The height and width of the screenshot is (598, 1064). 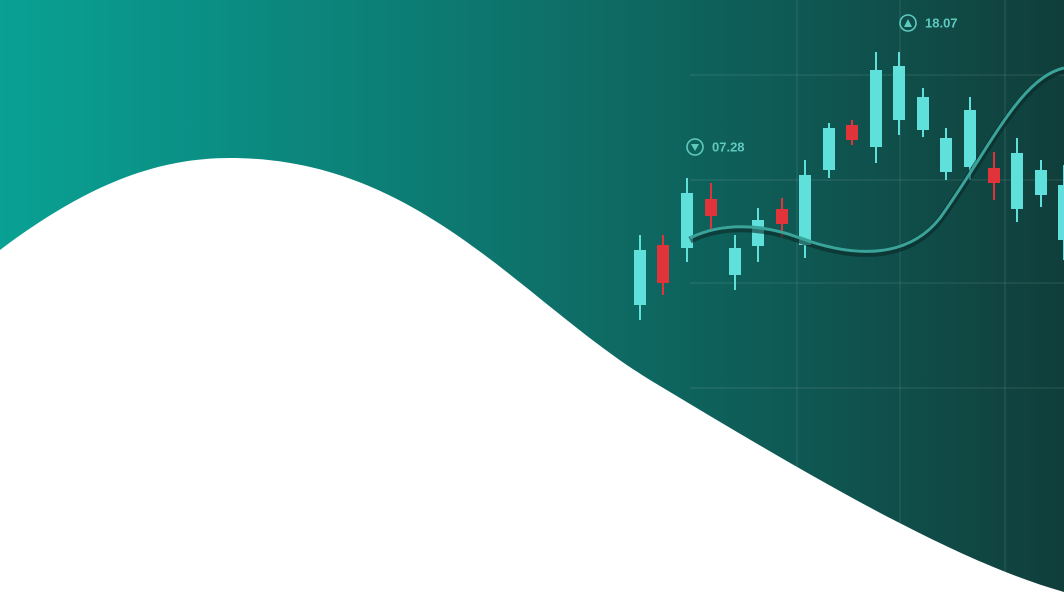 I want to click on marker-high: 18.07, so click(x=928, y=23).